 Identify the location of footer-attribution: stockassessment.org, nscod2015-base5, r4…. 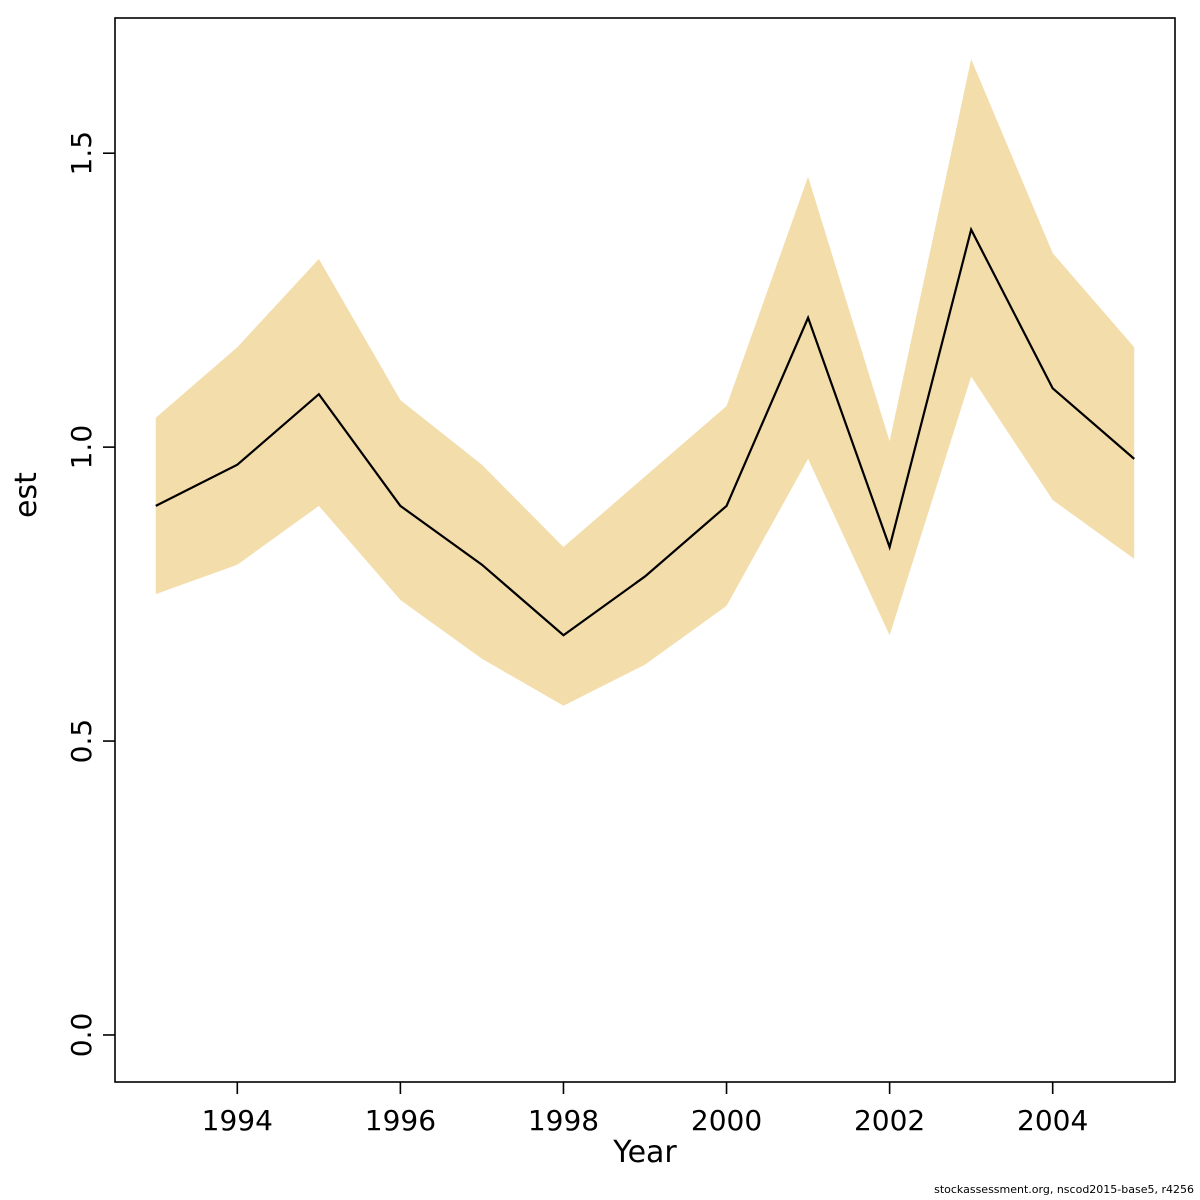
(1064, 1189).